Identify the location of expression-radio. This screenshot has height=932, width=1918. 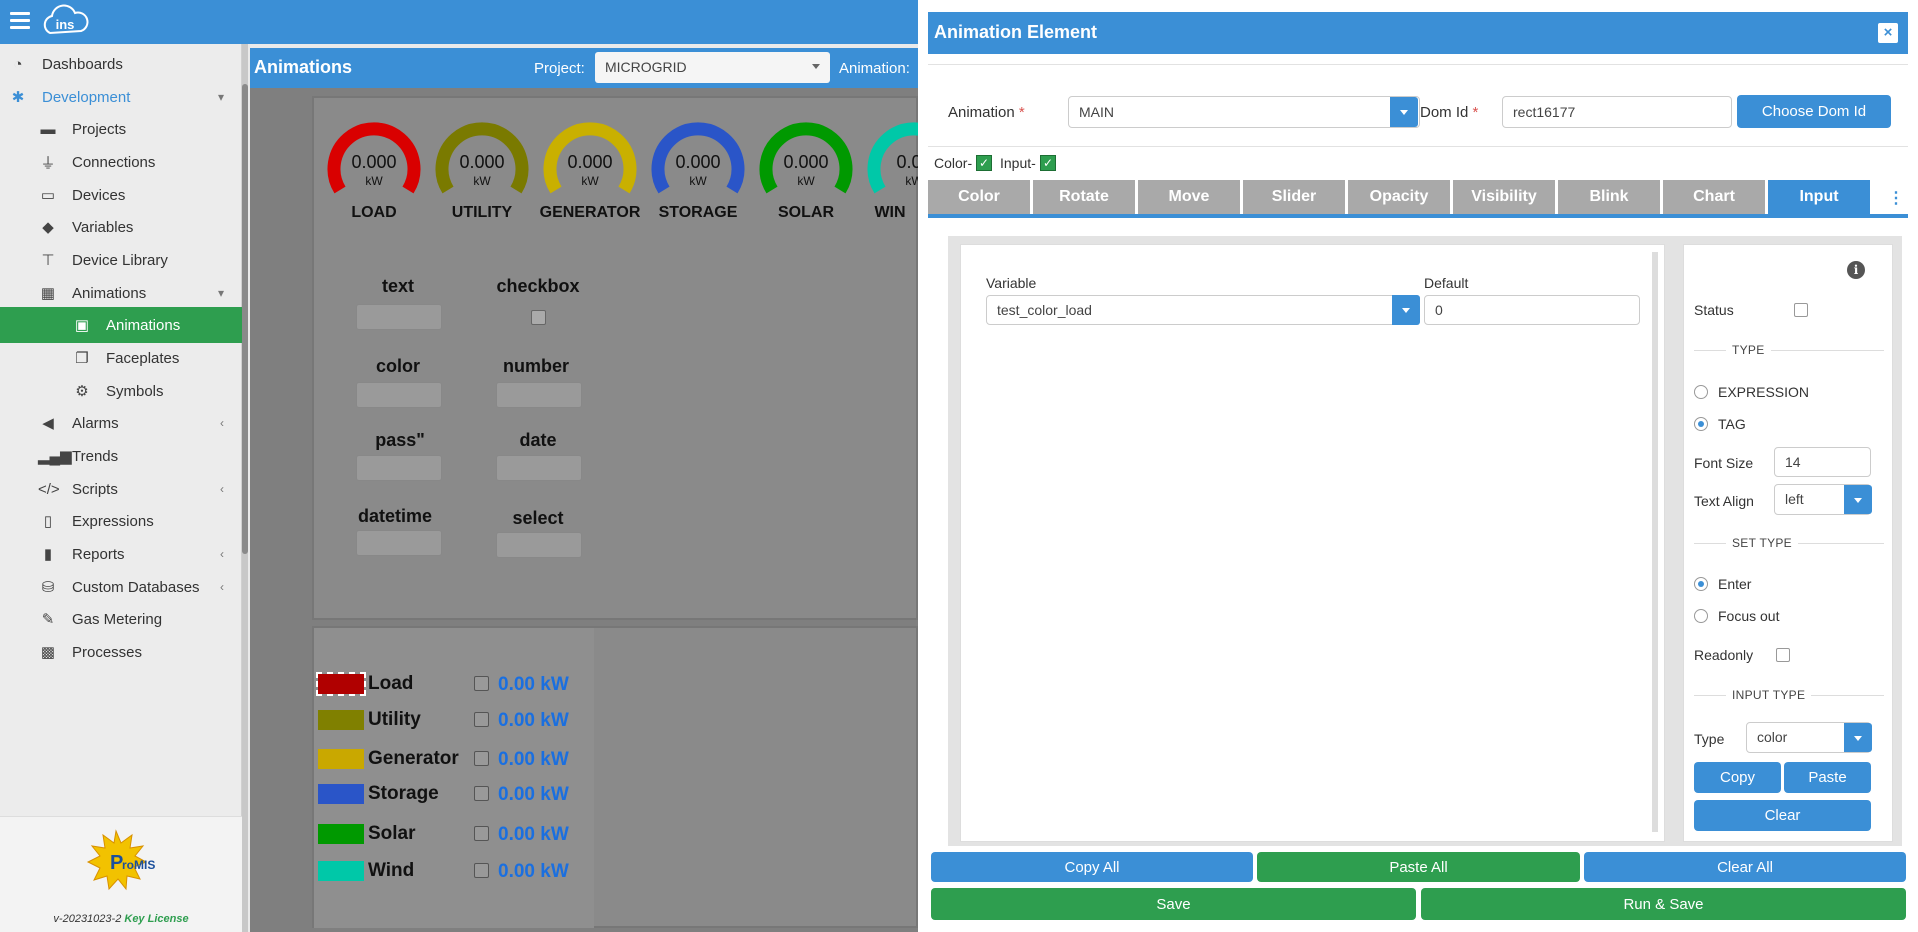
(1701, 392).